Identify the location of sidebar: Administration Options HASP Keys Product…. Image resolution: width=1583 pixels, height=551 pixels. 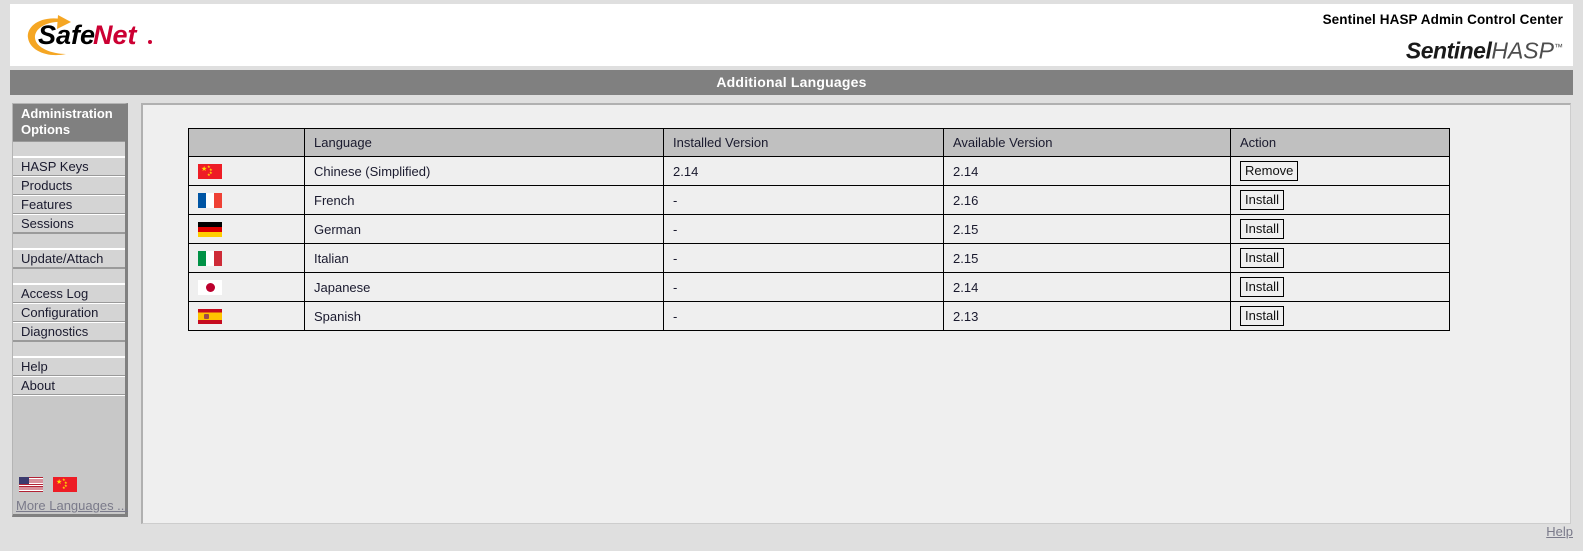
(70, 310).